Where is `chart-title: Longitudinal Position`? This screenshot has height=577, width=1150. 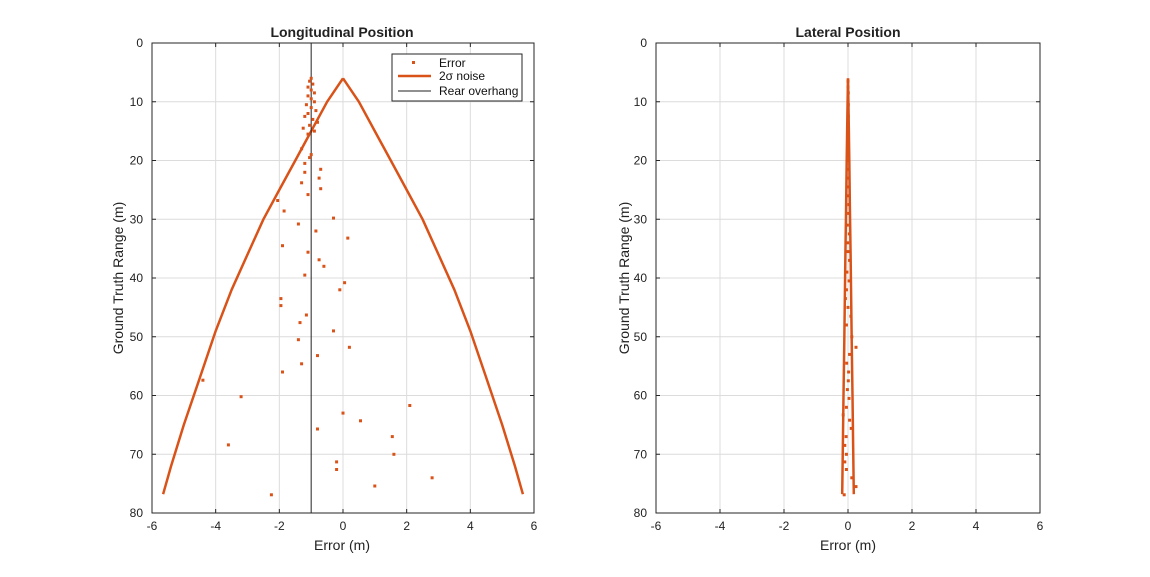
chart-title: Longitudinal Position is located at coordinates (341, 32).